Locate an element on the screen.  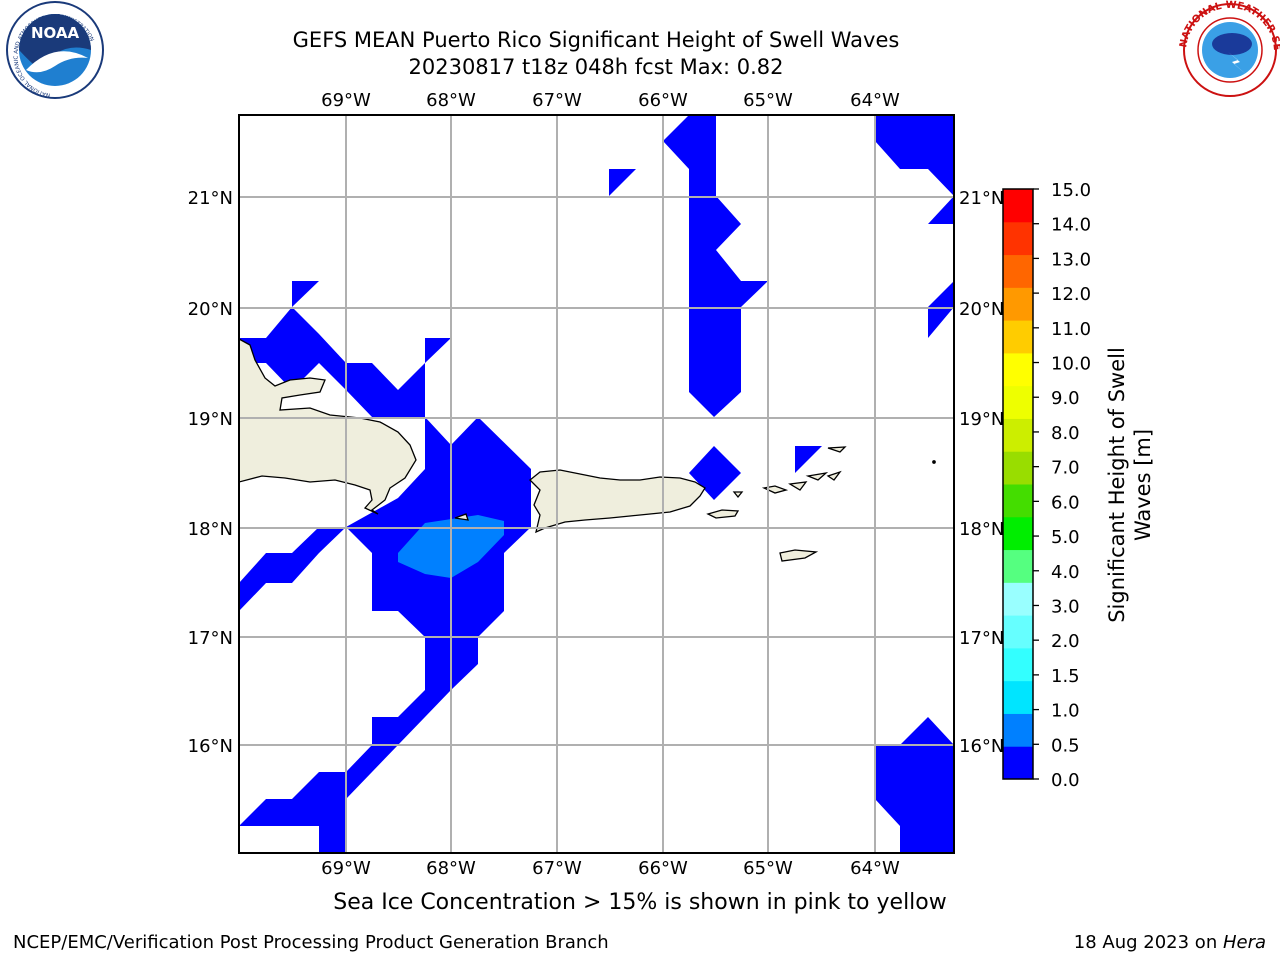
lat-label-right: 20°N is located at coordinates (981, 309).